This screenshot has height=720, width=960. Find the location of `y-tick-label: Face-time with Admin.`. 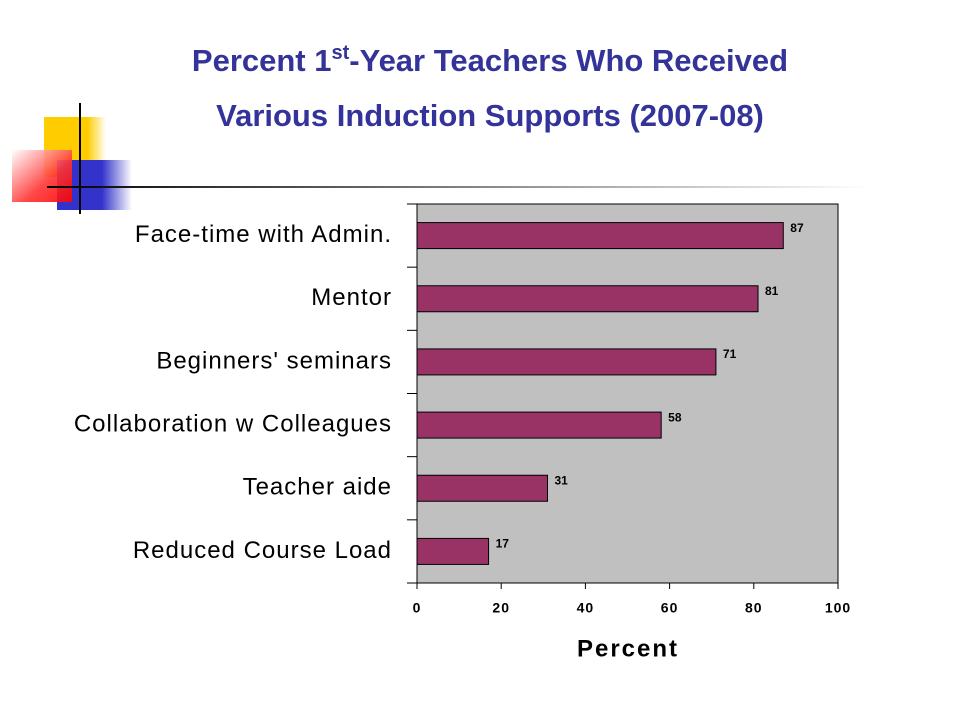

y-tick-label: Face-time with Admin. is located at coordinates (263, 234).